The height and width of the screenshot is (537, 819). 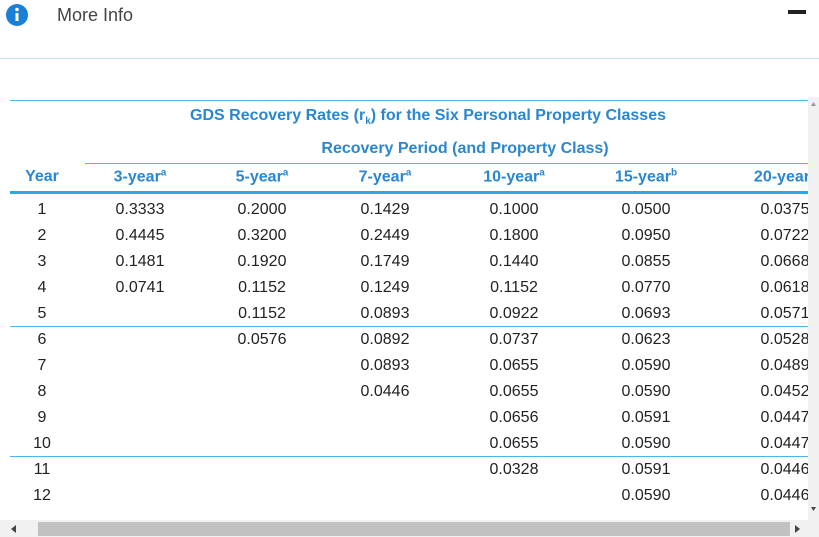 What do you see at coordinates (385, 235) in the screenshot?
I see `rate-cell: 0.2449` at bounding box center [385, 235].